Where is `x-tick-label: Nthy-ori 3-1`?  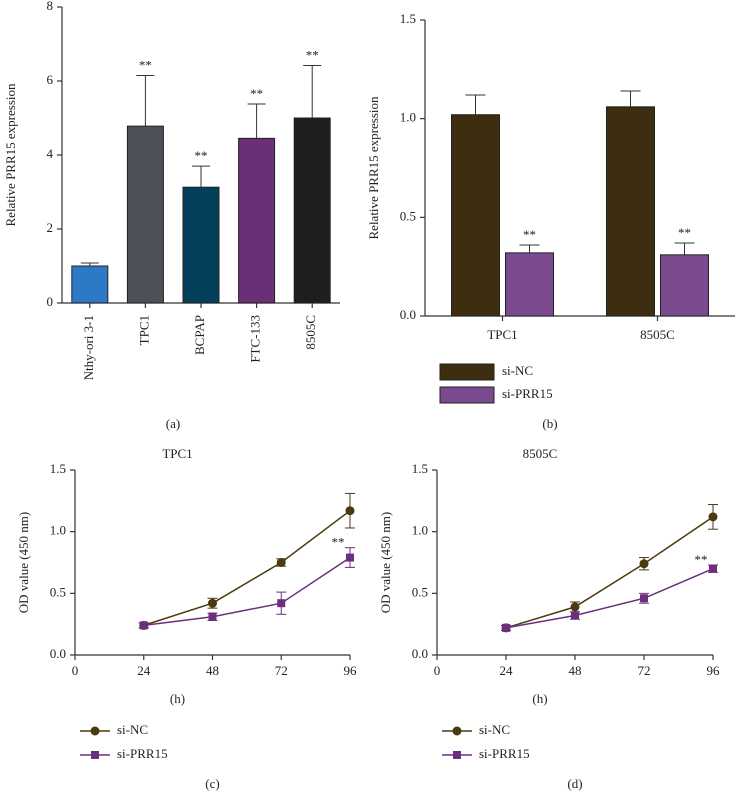 x-tick-label: Nthy-ori 3-1 is located at coordinates (88, 347).